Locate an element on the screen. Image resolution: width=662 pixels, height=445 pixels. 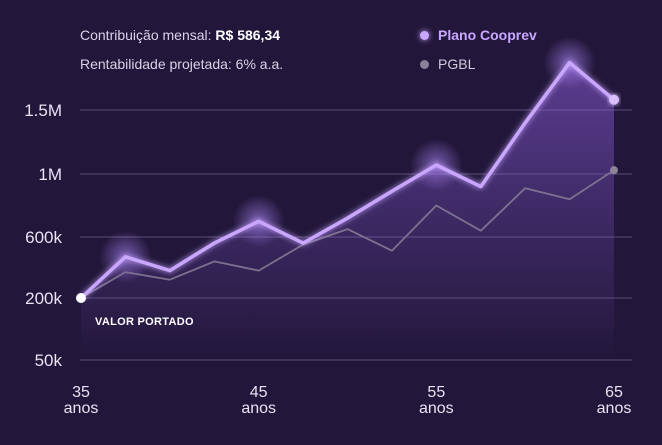
y-tick-label: 600k is located at coordinates (43, 237).